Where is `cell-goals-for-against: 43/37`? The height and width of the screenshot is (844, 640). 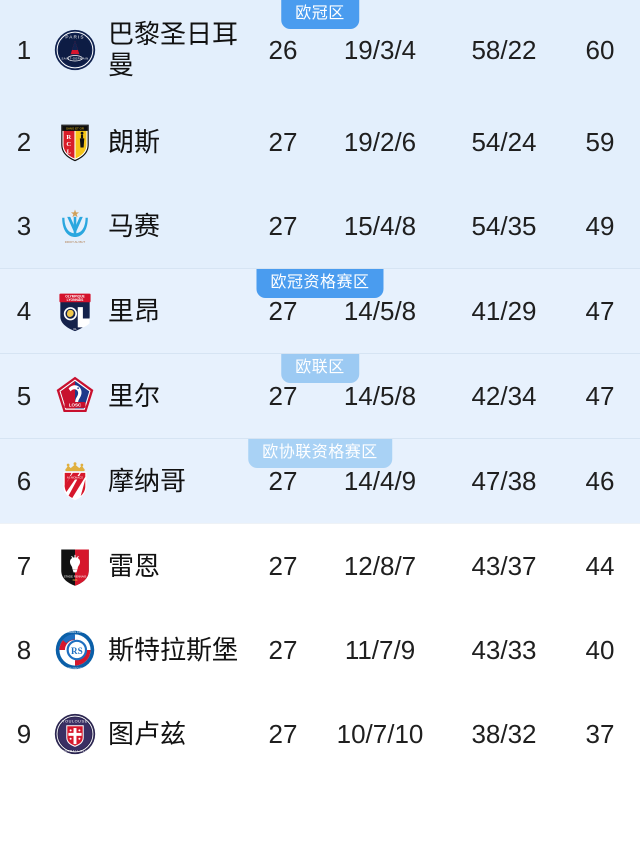 cell-goals-for-against: 43/37 is located at coordinates (504, 565).